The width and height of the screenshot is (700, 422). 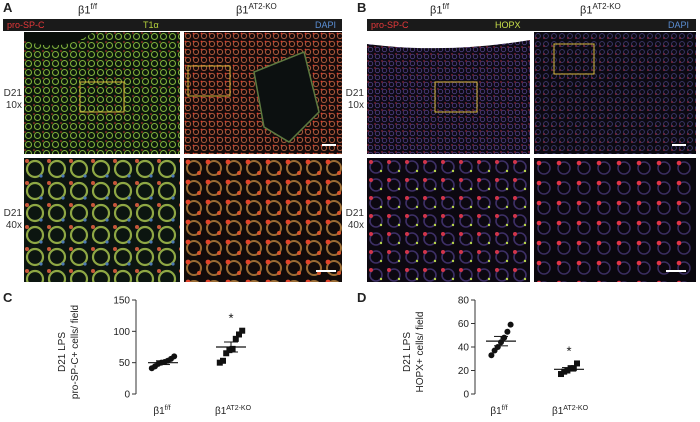 I want to click on panel-b-row-2-label: D21 40x, so click(x=354, y=219).